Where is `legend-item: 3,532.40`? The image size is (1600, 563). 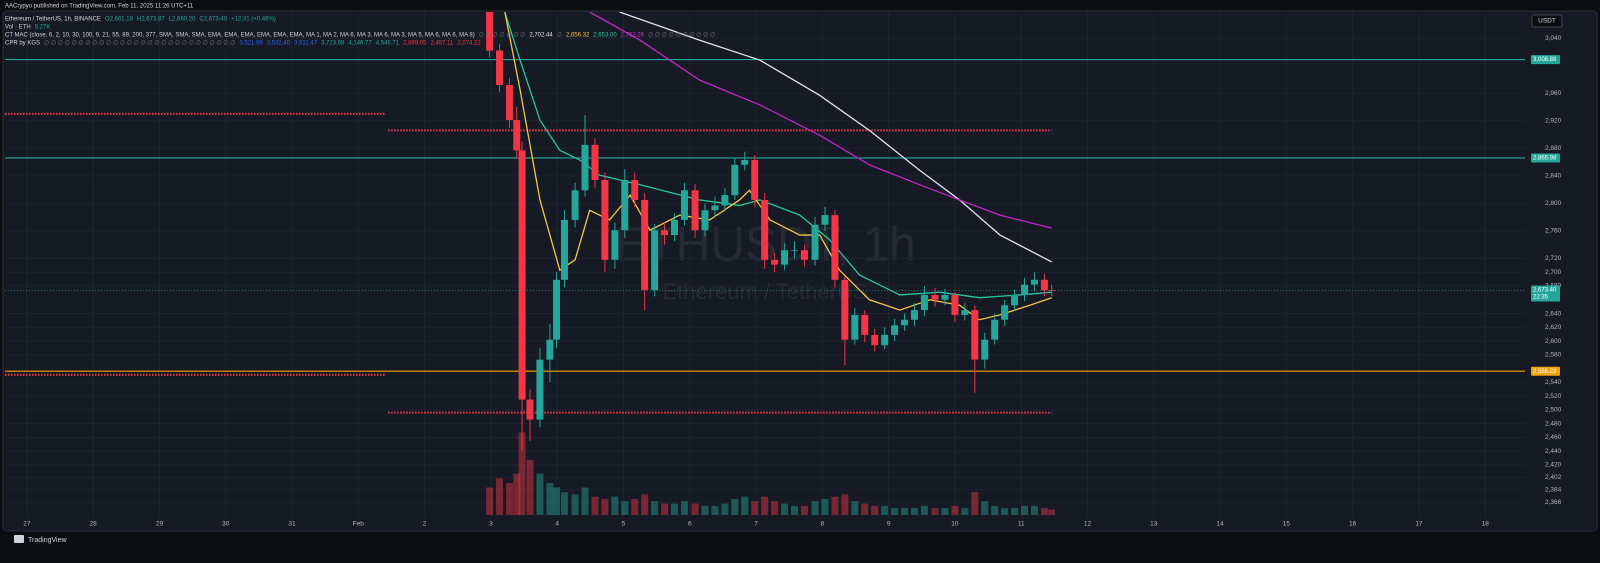
legend-item: 3,532.40 is located at coordinates (279, 44).